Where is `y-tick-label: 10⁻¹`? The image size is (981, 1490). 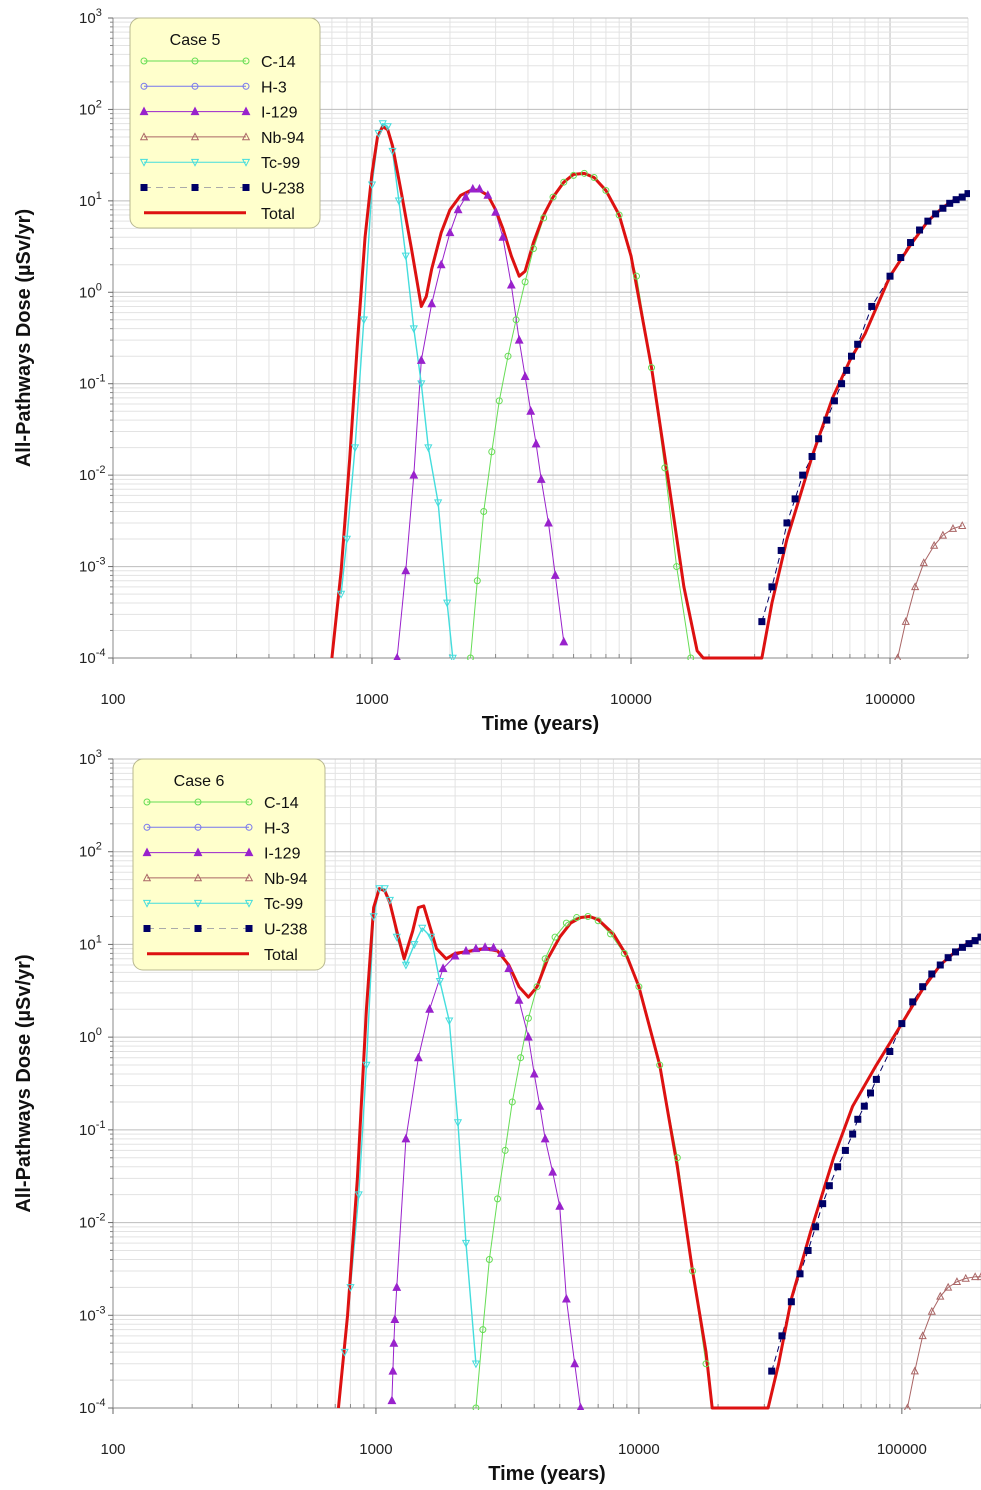 y-tick-label: 10⁻¹ is located at coordinates (92, 383).